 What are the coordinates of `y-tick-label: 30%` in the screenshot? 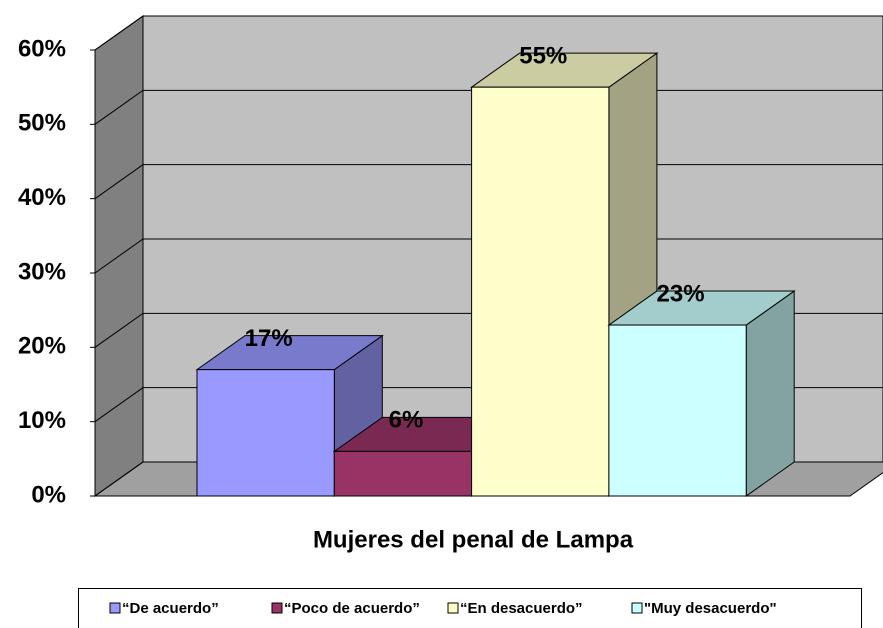 It's located at (42, 271).